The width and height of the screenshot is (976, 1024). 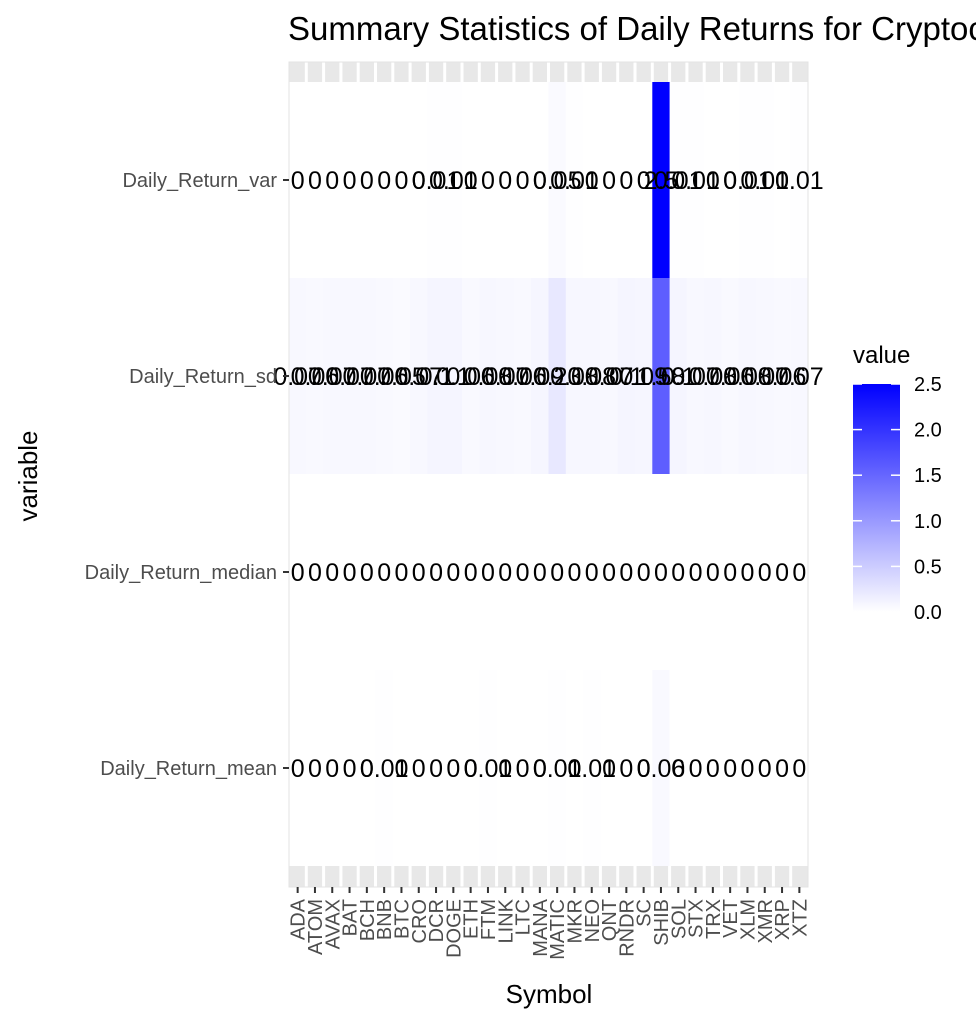 I want to click on x-tick-label: SHIB, so click(x=662, y=922).